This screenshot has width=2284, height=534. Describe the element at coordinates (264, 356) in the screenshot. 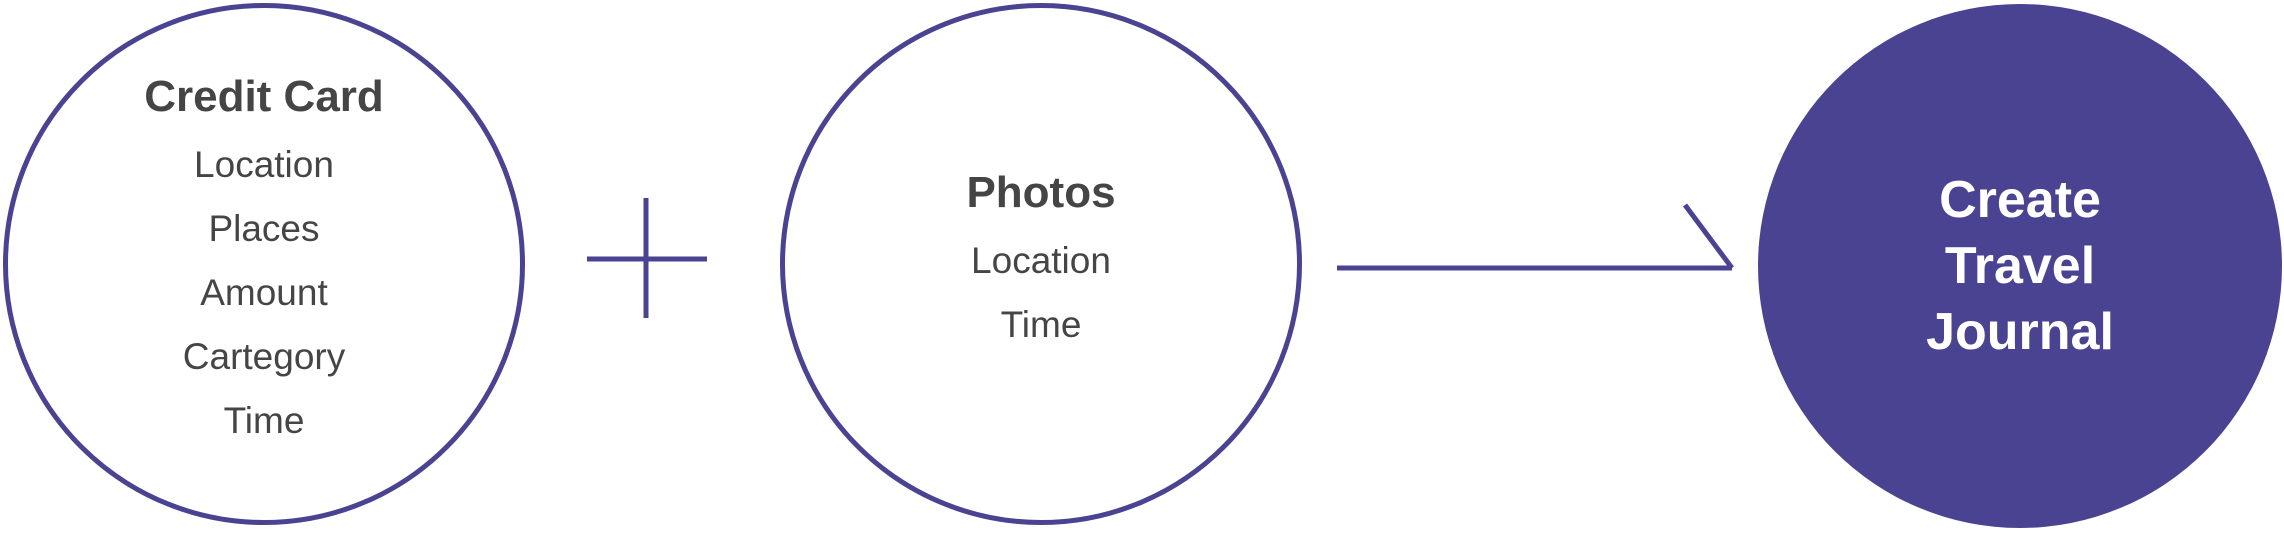

I see `credit-card-field-category: Cartegory` at that location.